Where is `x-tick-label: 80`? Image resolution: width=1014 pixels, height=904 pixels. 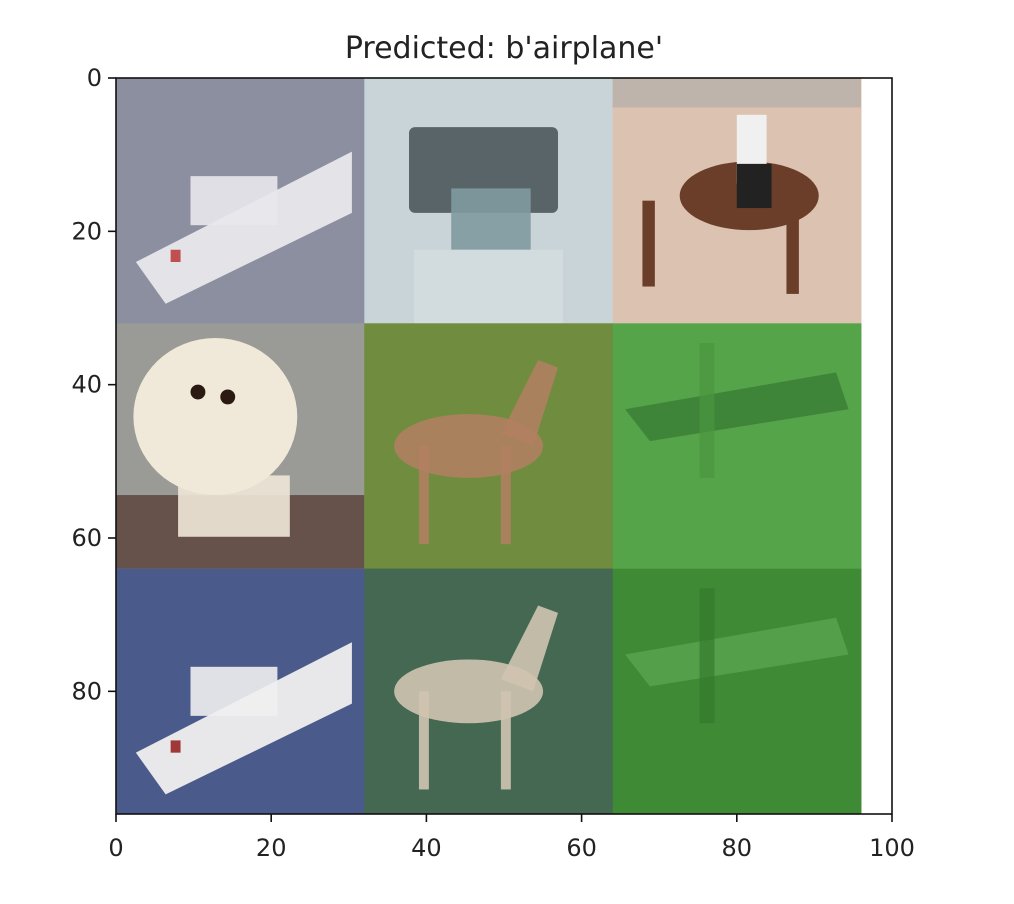 x-tick-label: 80 is located at coordinates (737, 848).